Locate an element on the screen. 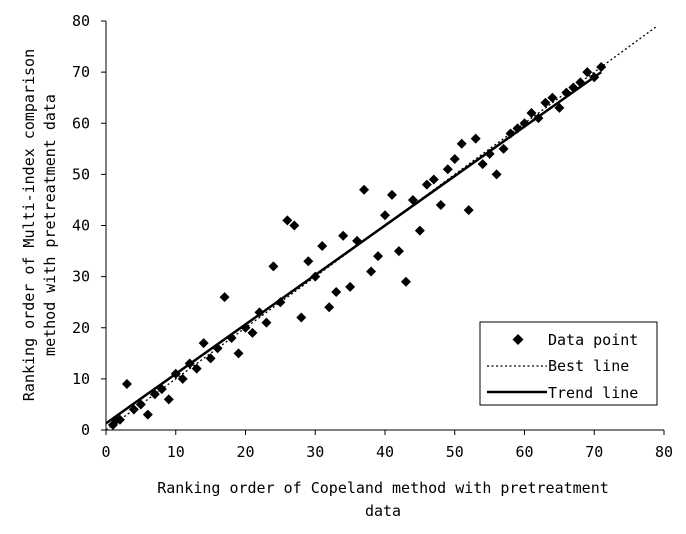  x-tick-label: 20 is located at coordinates (245, 452).